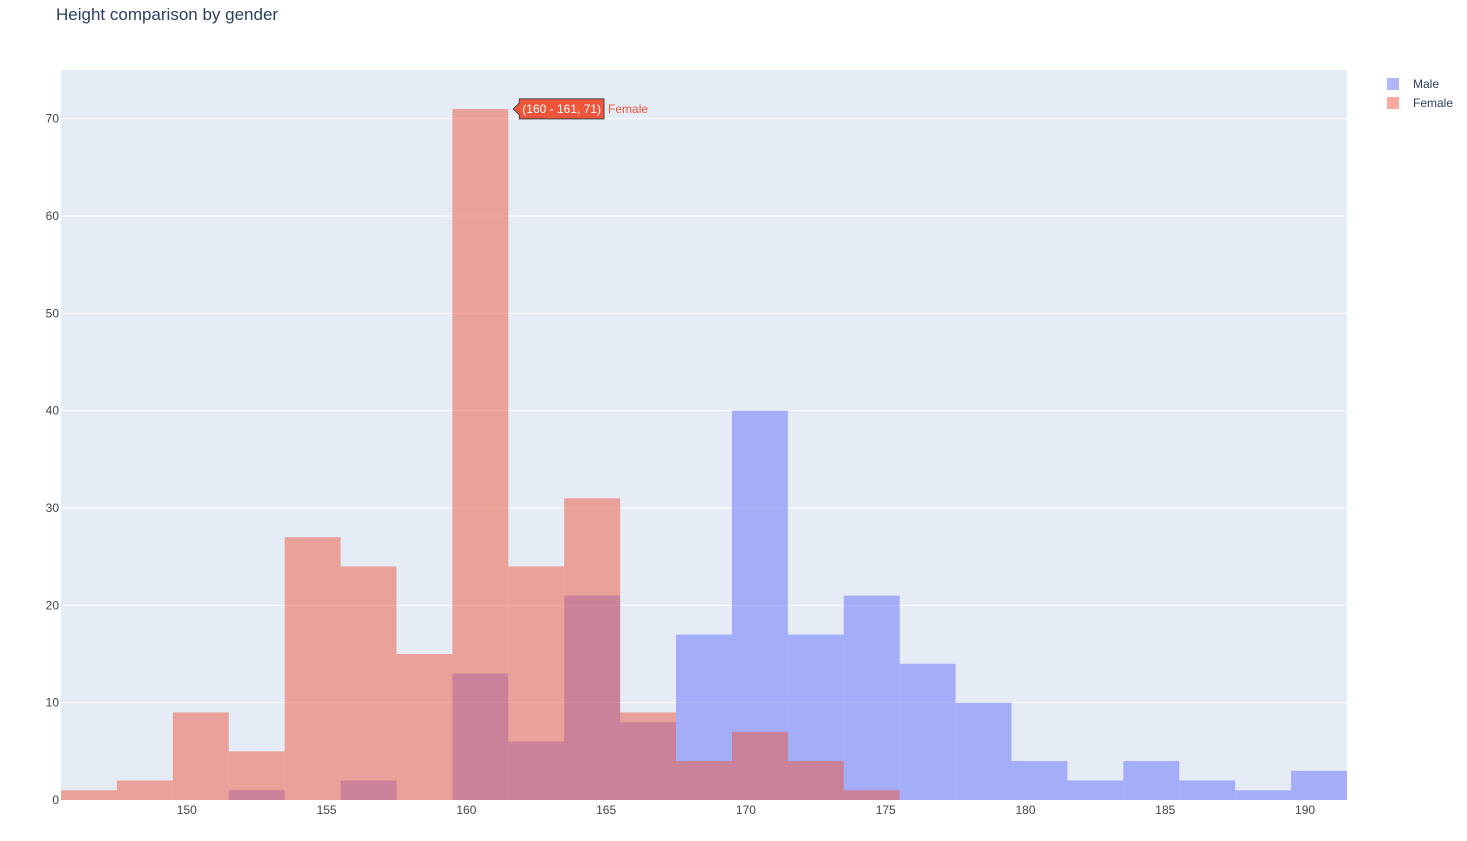 The image size is (1467, 841). What do you see at coordinates (561, 109) in the screenshot?
I see `tooltip-value: (160 - 161, 71)` at bounding box center [561, 109].